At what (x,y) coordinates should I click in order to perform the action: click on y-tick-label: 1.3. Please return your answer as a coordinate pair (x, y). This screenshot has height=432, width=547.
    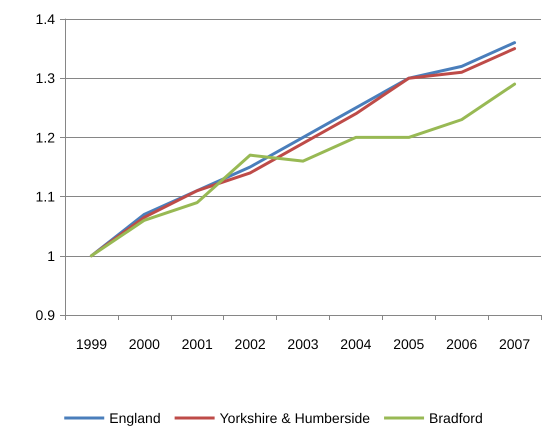
    Looking at the image, I should click on (46, 78).